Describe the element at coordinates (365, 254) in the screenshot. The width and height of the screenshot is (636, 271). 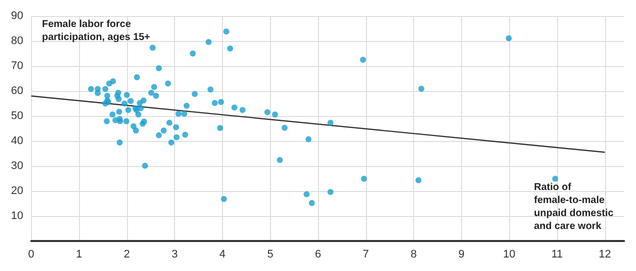
I see `x-tick-label: 7` at that location.